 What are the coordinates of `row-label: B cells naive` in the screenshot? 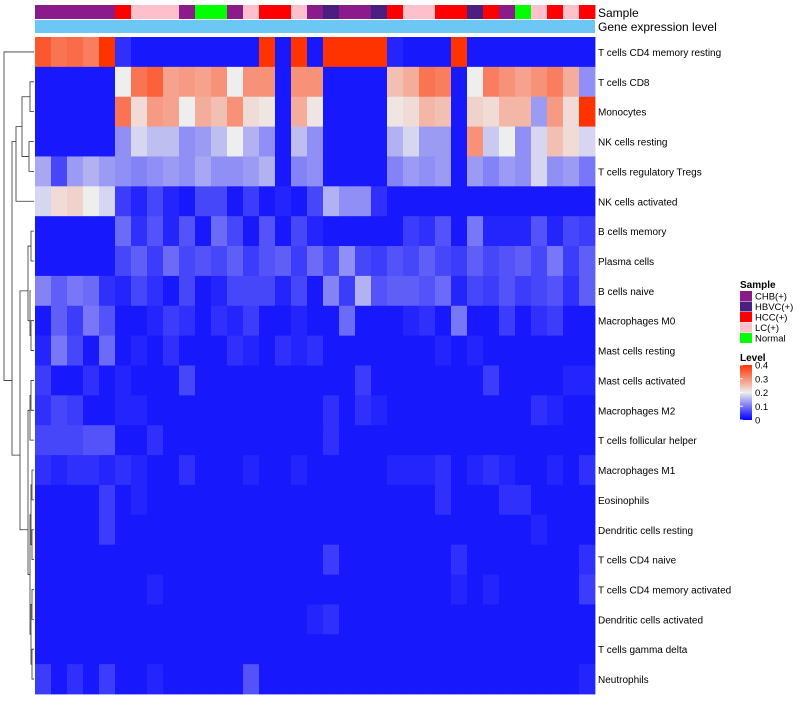 It's located at (626, 292).